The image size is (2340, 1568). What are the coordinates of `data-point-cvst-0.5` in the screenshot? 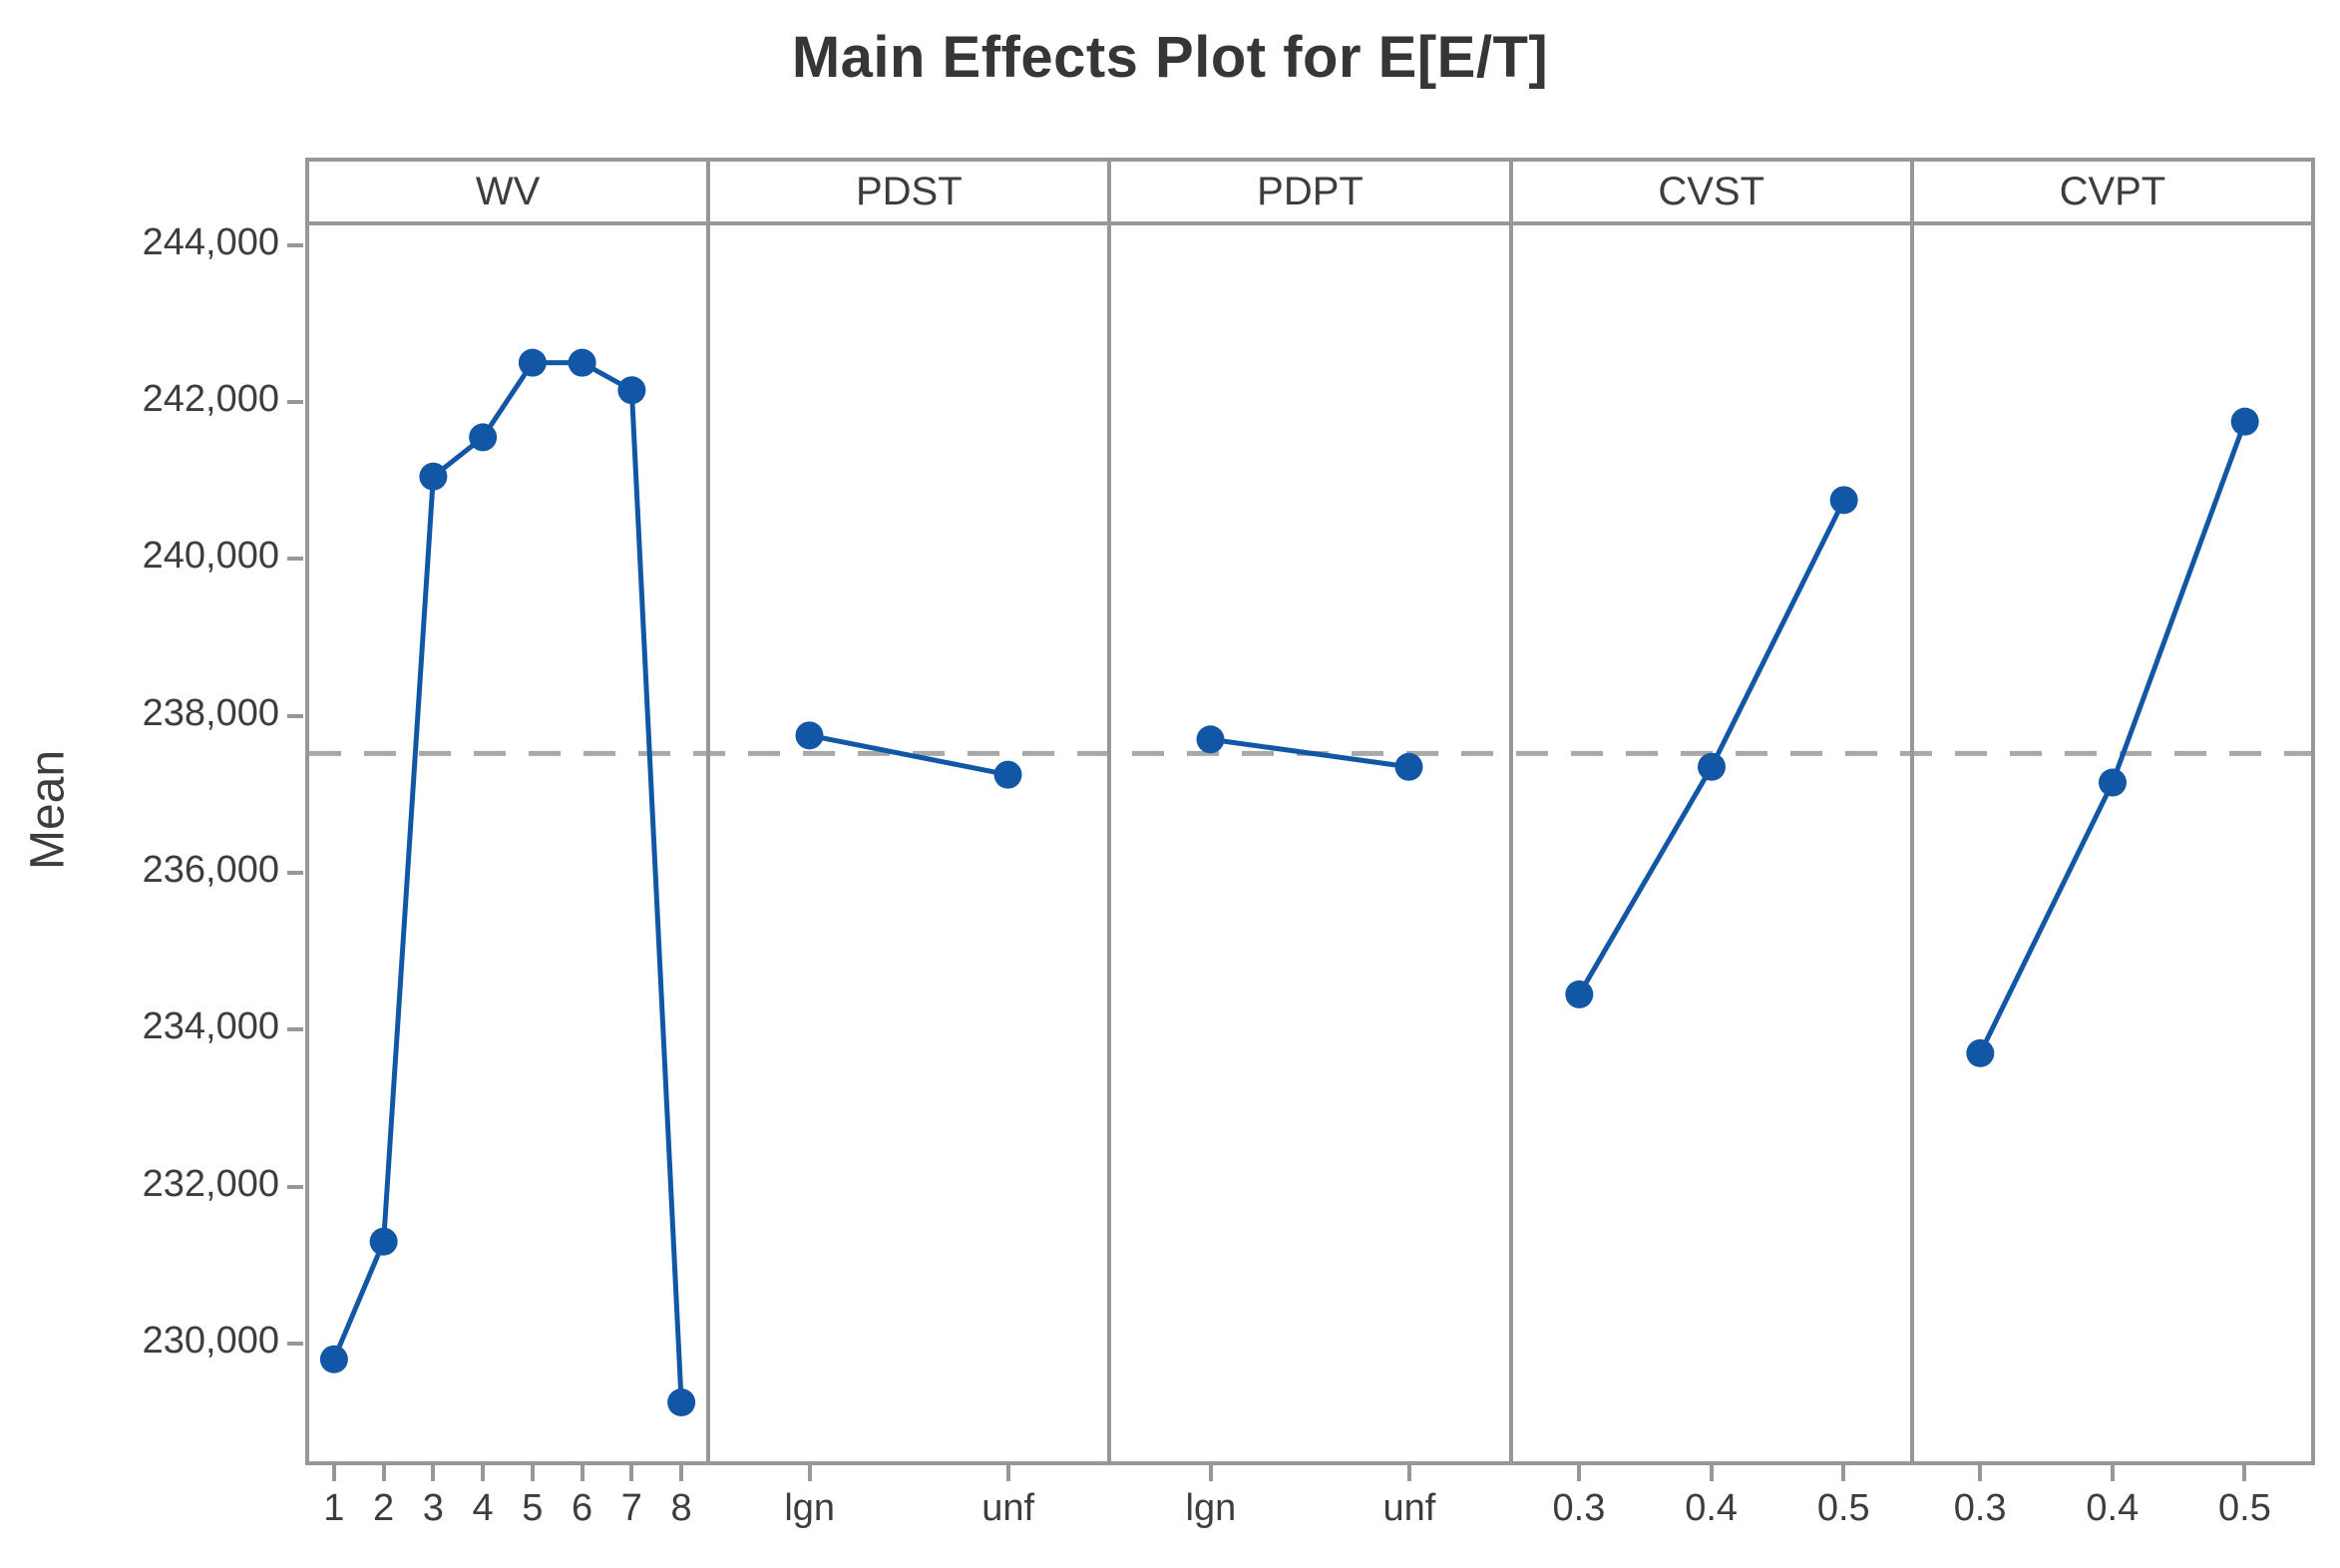 It's located at (1843, 501).